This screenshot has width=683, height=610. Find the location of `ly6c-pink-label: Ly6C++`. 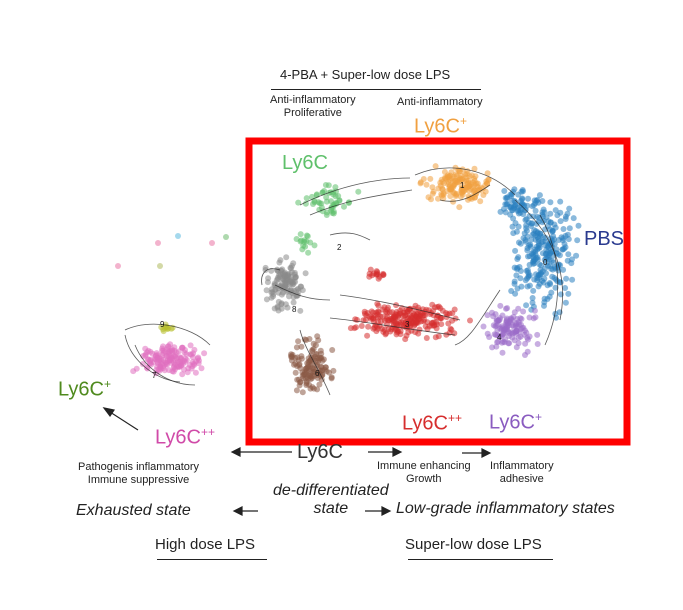

ly6c-pink-label: Ly6C++ is located at coordinates (185, 437).